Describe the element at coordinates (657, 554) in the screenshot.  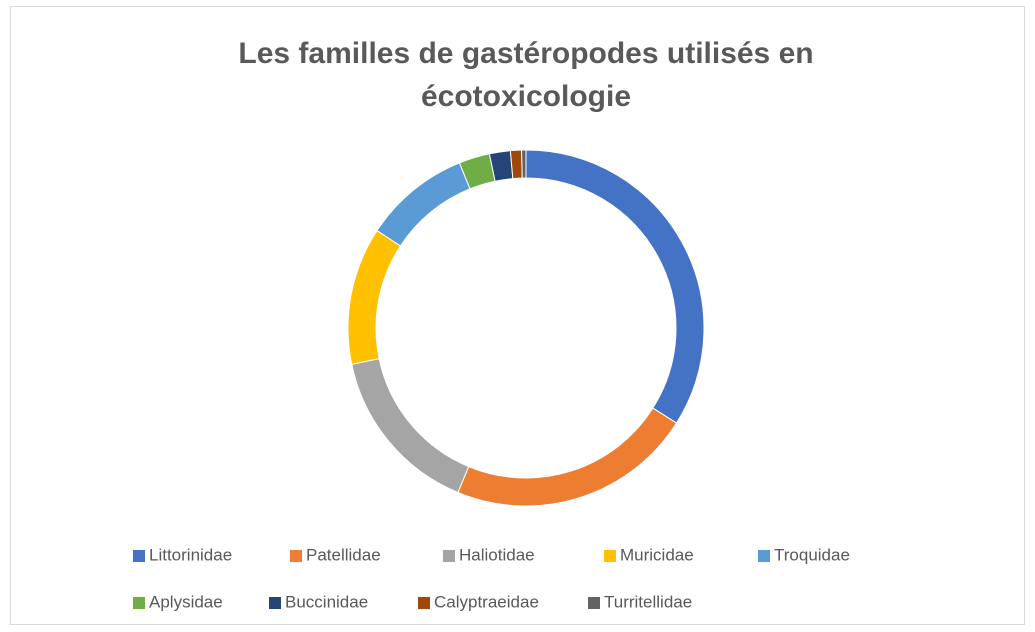
I see `legend-label: Muricidae` at that location.